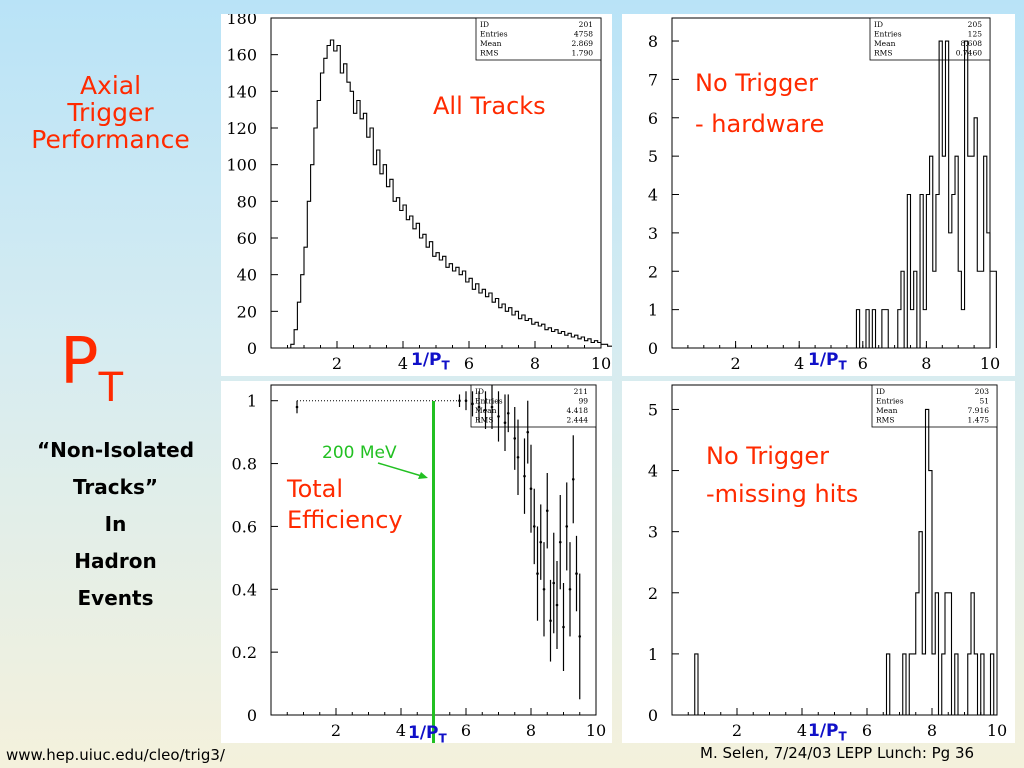 The image size is (1024, 768). What do you see at coordinates (972, 43) in the screenshot?
I see `stats-value: 8.608` at bounding box center [972, 43].